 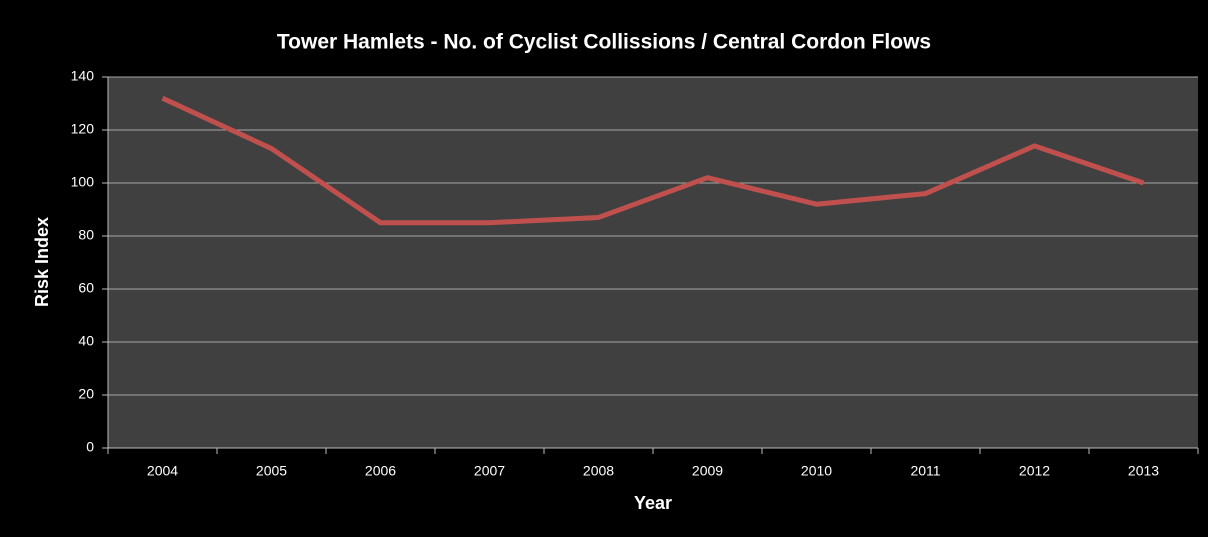 What do you see at coordinates (816, 471) in the screenshot?
I see `x-tick-label: 2010` at bounding box center [816, 471].